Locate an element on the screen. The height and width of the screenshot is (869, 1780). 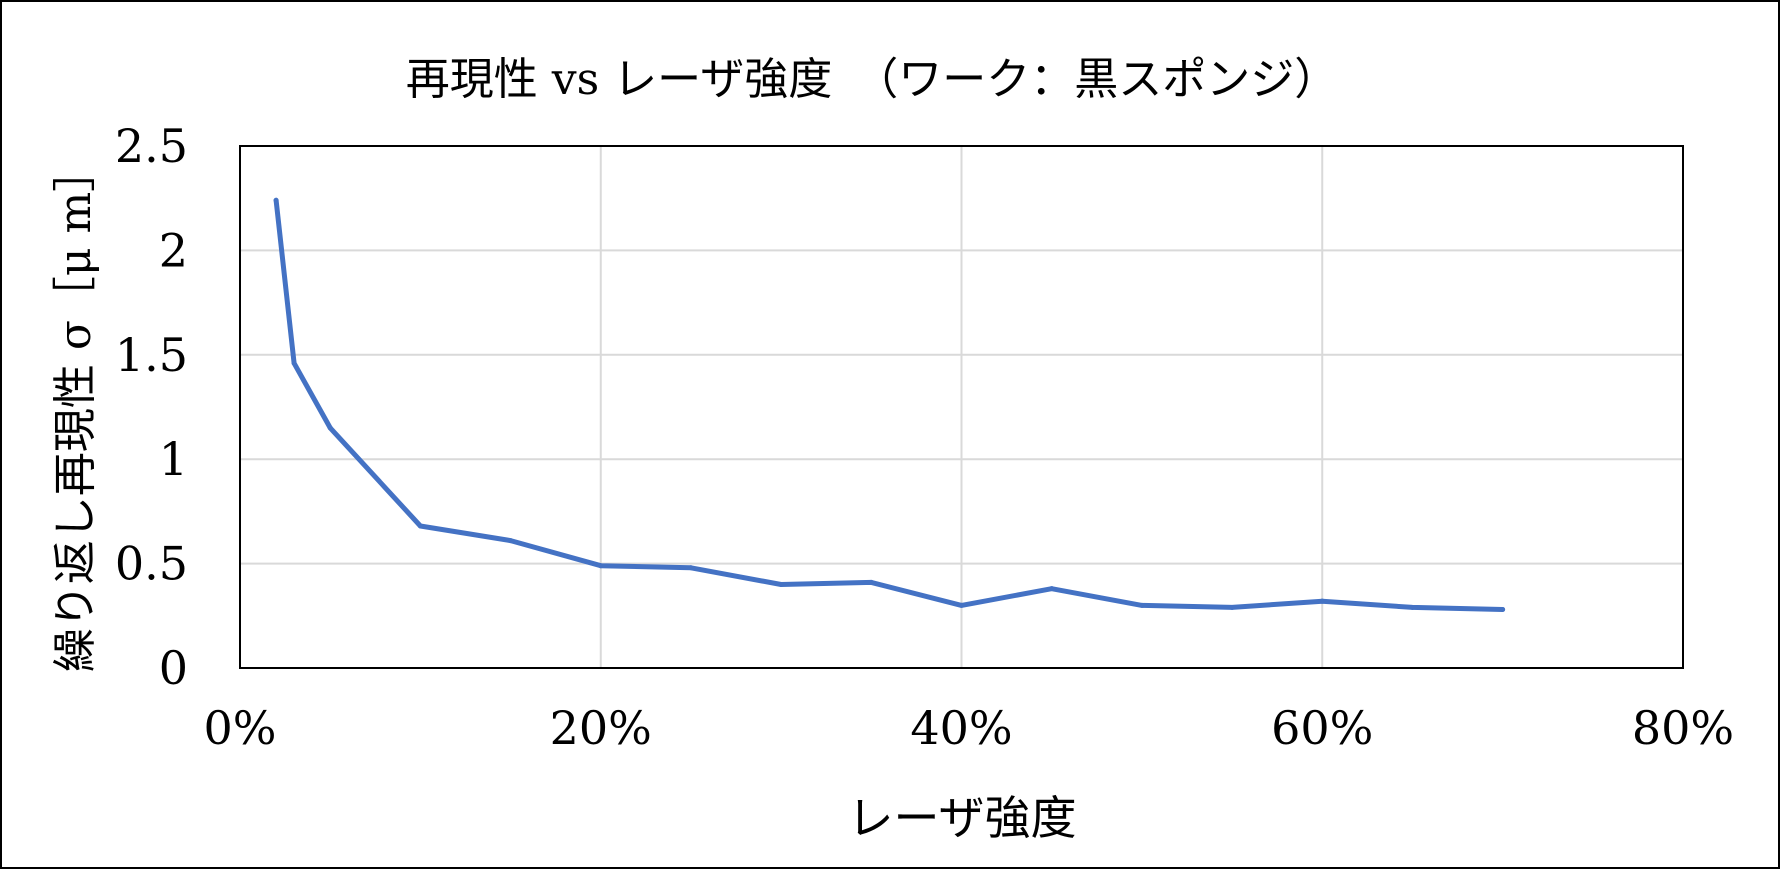
y-tick-label: 1 is located at coordinates (173, 459).